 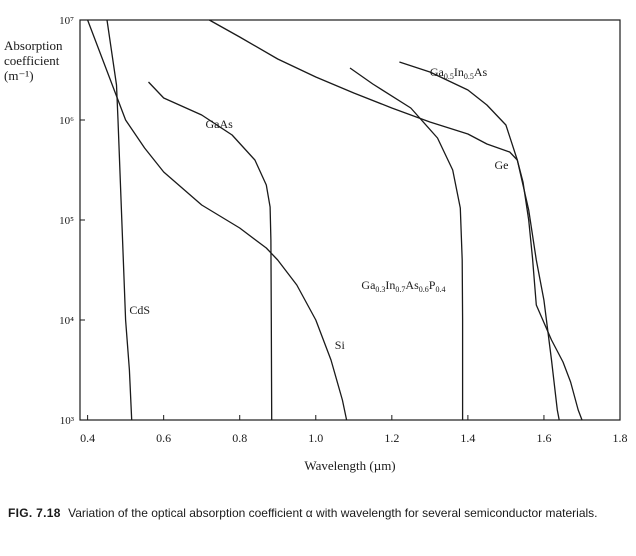 I want to click on series-label: Ga0.3In0.7As0.6P0.4, so click(x=403, y=286).